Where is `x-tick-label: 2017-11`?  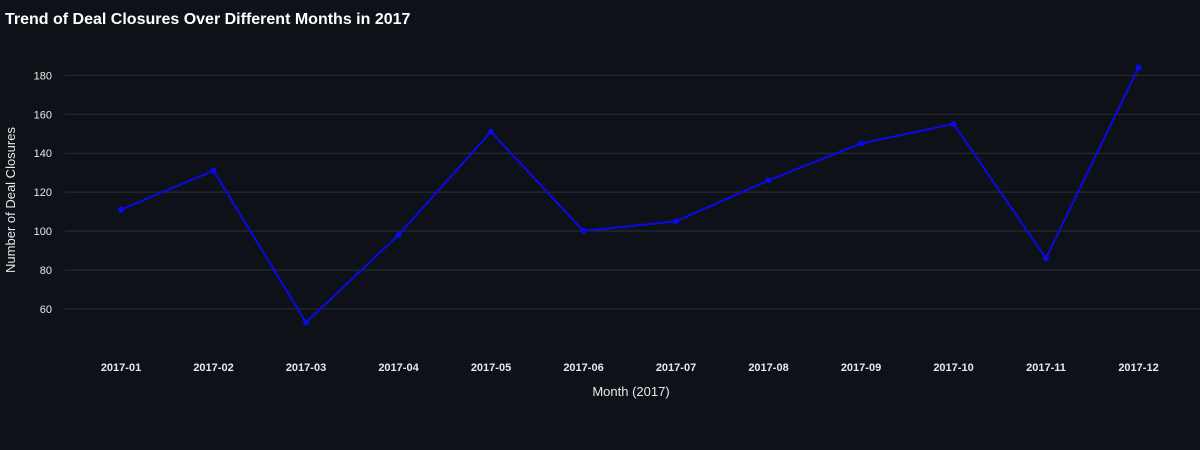 x-tick-label: 2017-11 is located at coordinates (1046, 368).